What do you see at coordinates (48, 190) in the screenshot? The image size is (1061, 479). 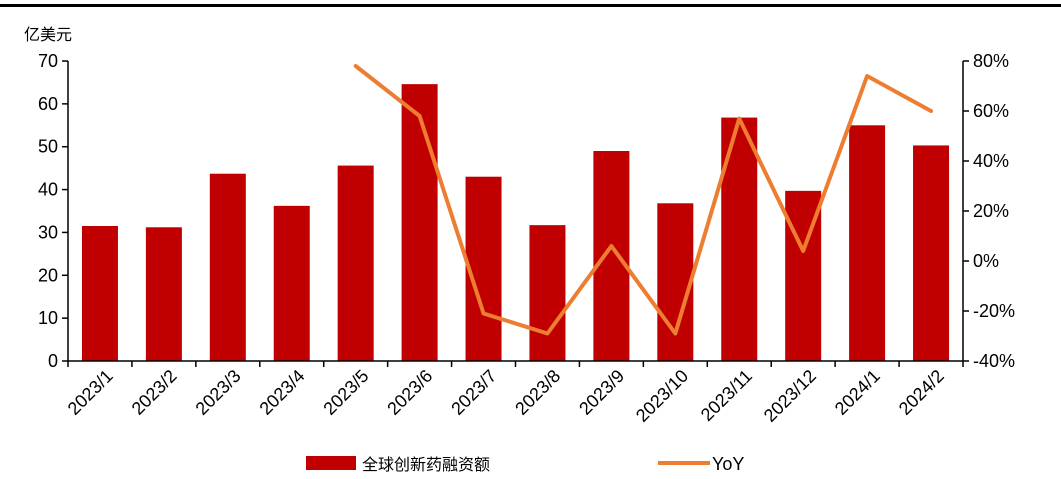 I see `left-tick-label: 40` at bounding box center [48, 190].